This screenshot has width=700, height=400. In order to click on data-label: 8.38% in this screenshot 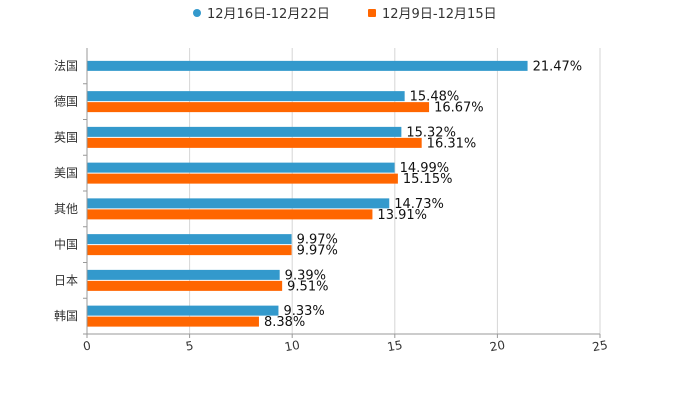, I will do `click(284, 322)`.